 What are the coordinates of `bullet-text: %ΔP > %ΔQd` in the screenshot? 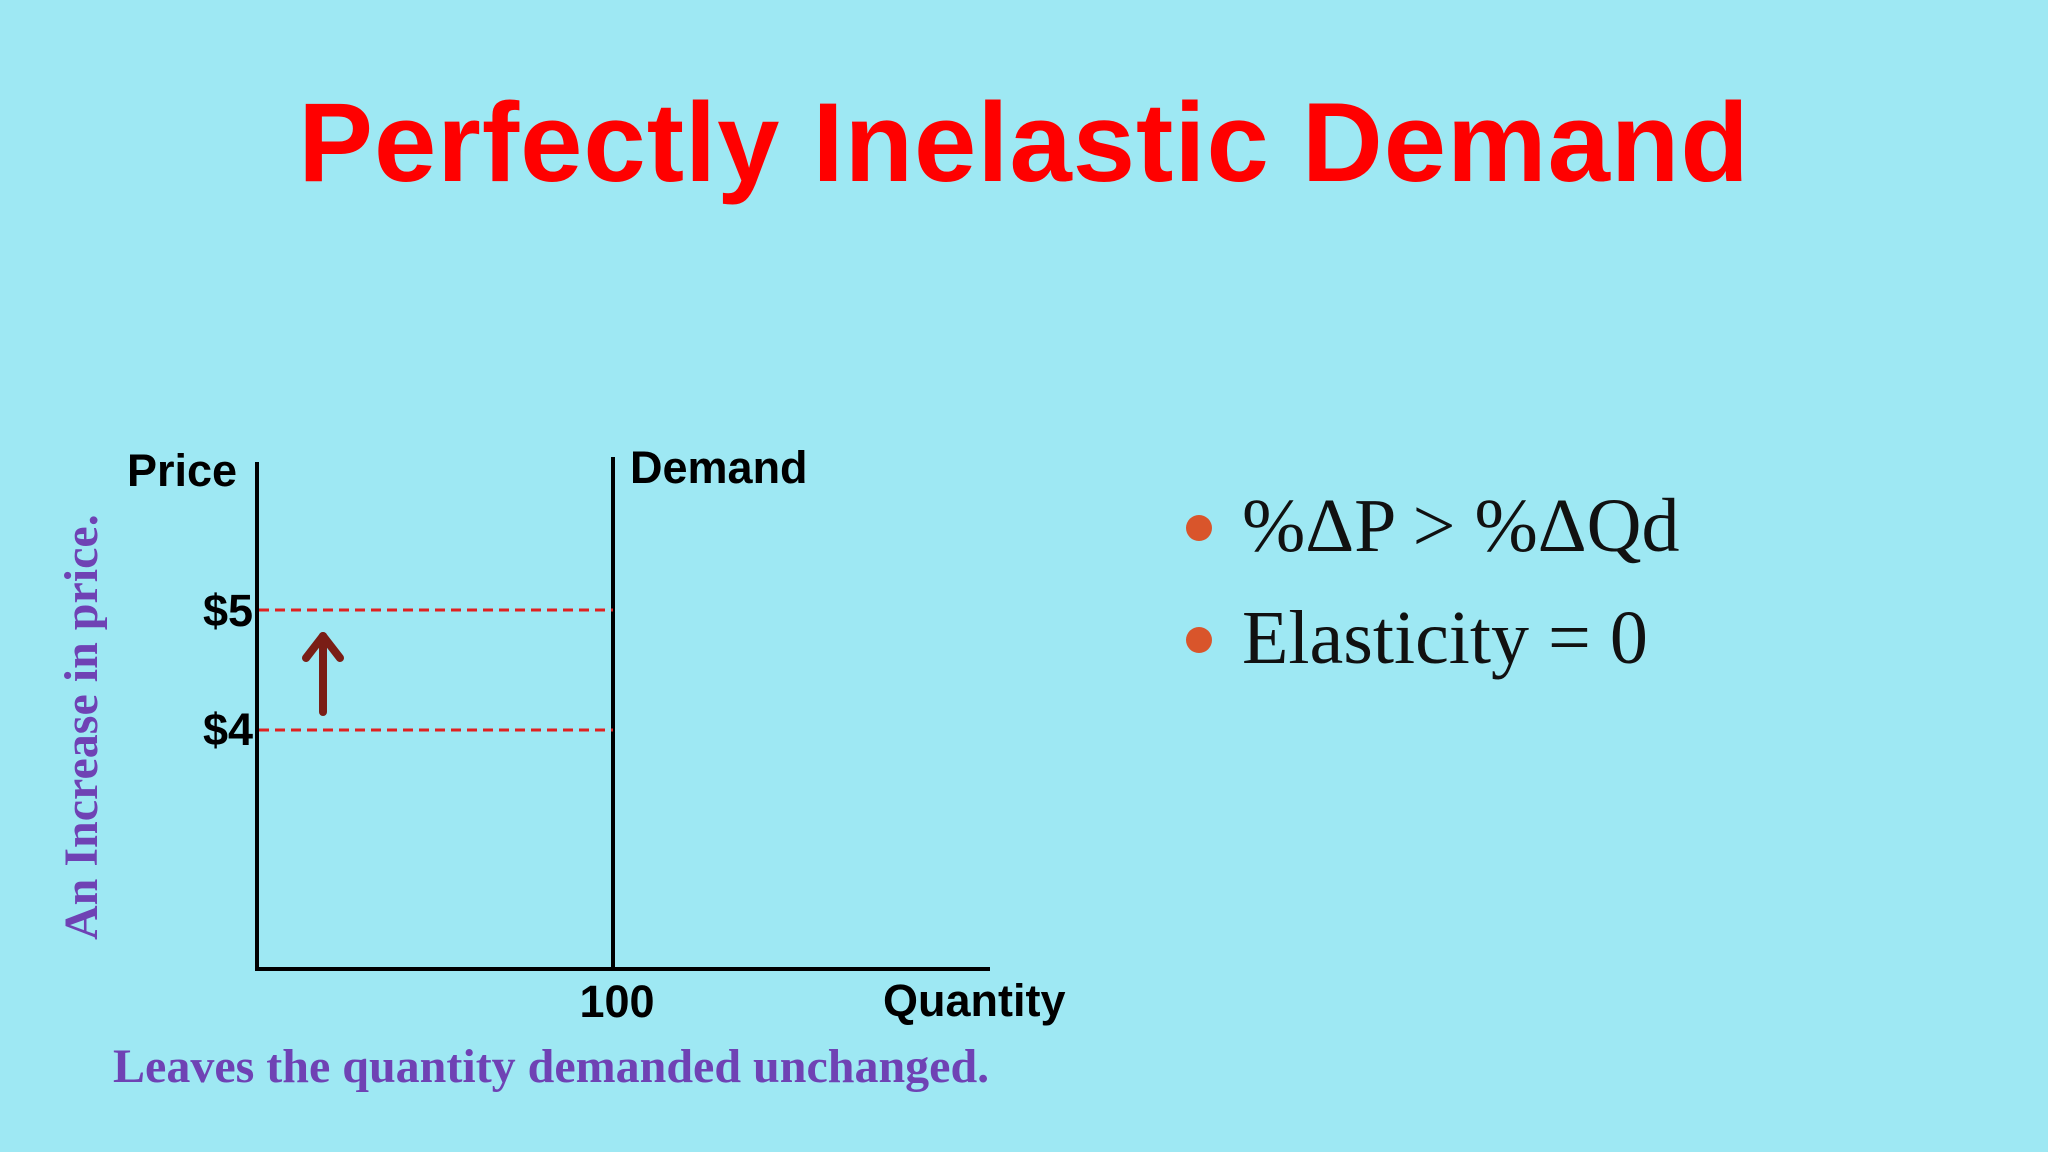 It's located at (1461, 526).